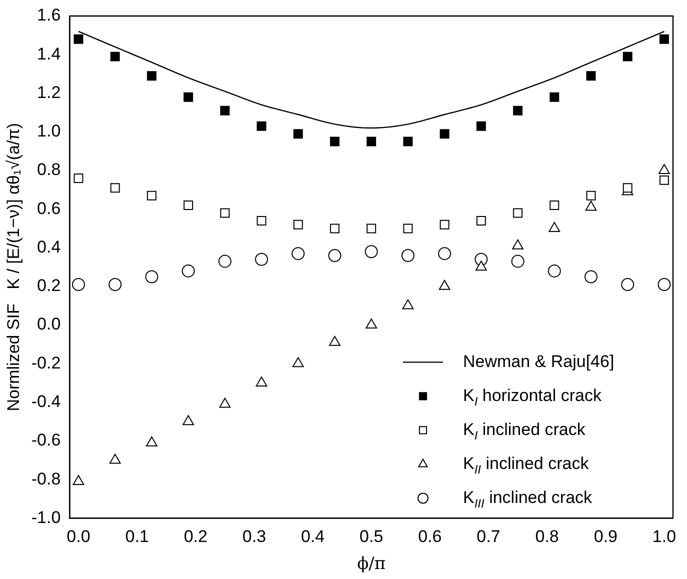  Describe the element at coordinates (49, 324) in the screenshot. I see `y-tick-label: 0.0` at that location.